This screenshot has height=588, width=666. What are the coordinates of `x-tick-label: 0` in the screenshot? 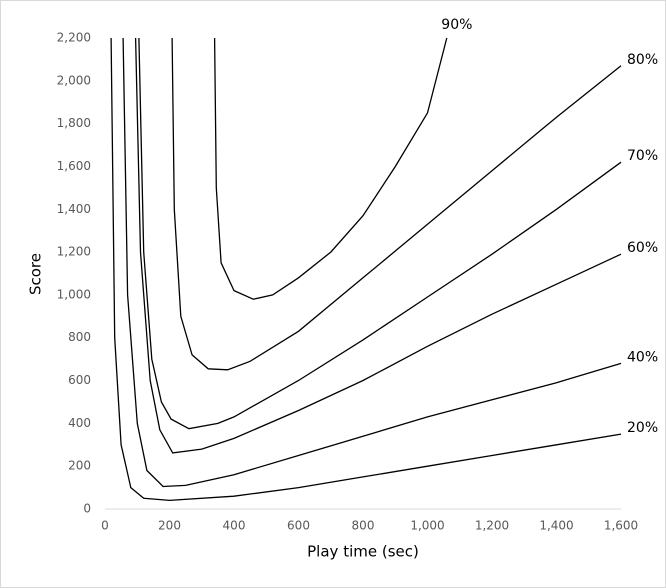 It's located at (105, 526).